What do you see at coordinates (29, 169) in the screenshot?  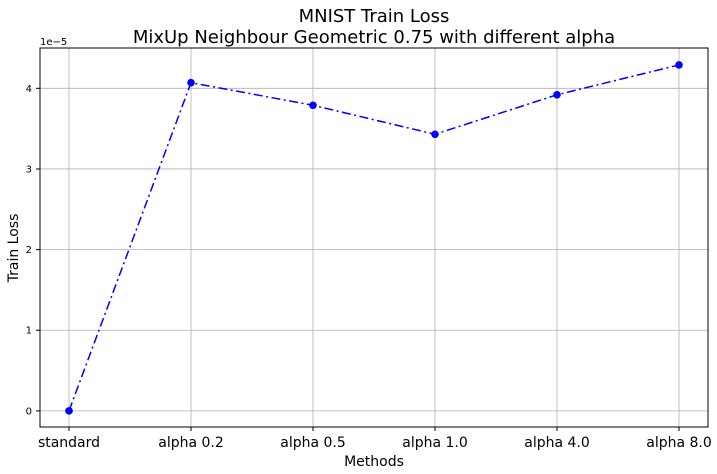 I see `y-tick-label: 3` at bounding box center [29, 169].